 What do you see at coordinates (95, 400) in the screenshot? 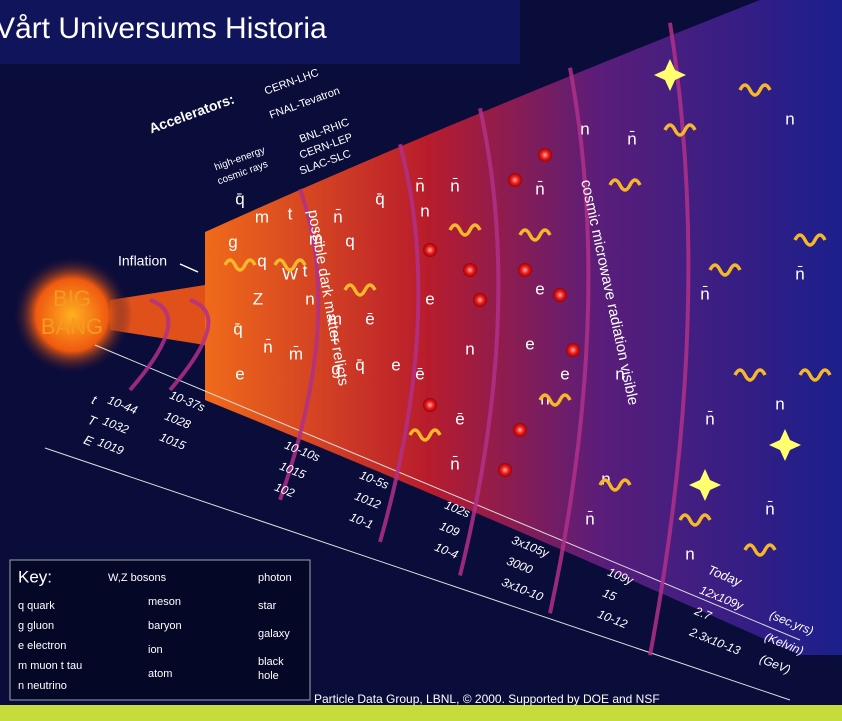
I see `timeline-row-label: t` at bounding box center [95, 400].